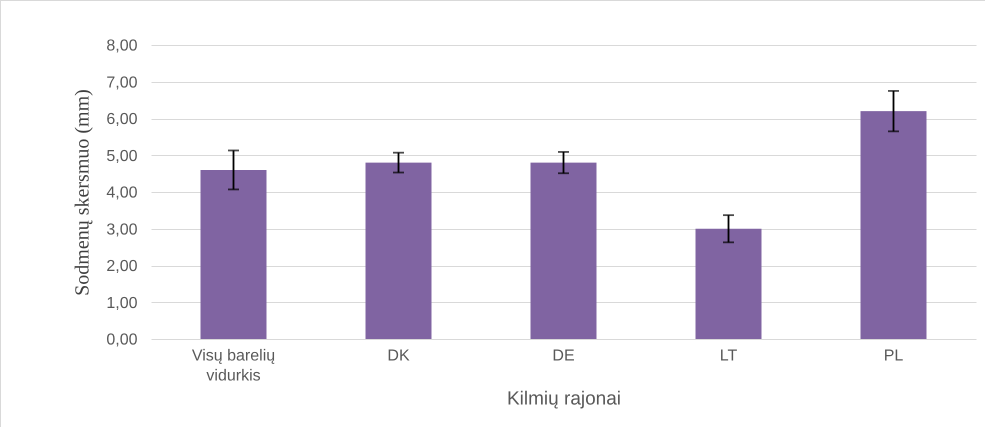 The width and height of the screenshot is (987, 429). Describe the element at coordinates (122, 303) in the screenshot. I see `y-tick-label: 1,00` at that location.